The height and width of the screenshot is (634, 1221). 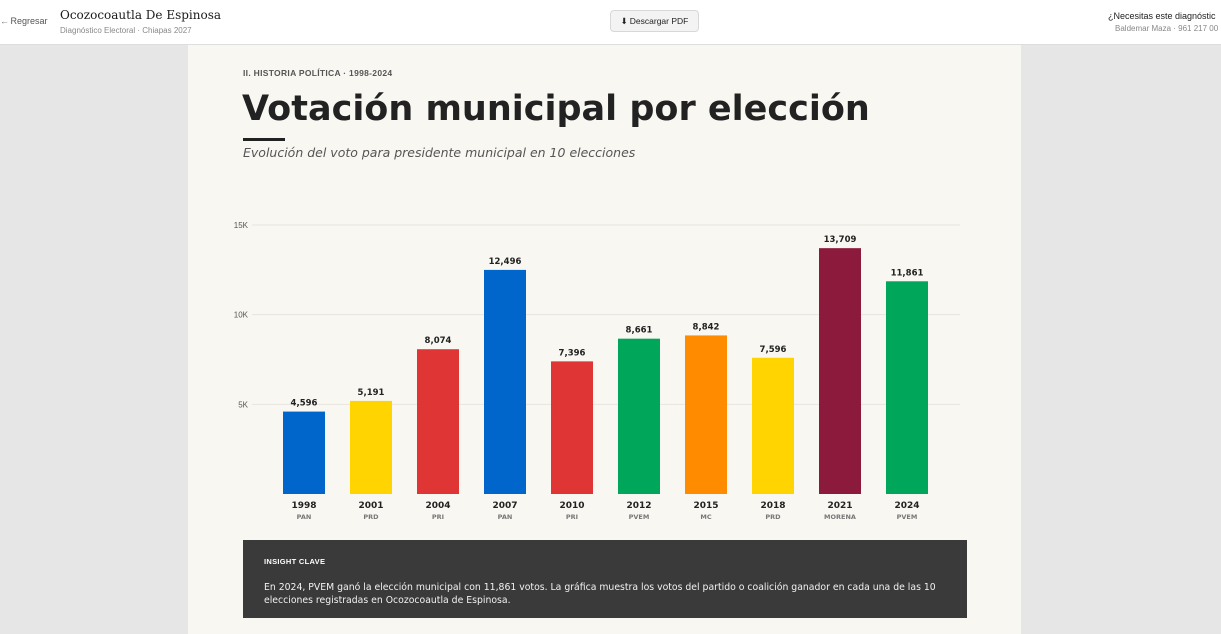 What do you see at coordinates (639, 331) in the screenshot?
I see `data-label: 8,661` at bounding box center [639, 331].